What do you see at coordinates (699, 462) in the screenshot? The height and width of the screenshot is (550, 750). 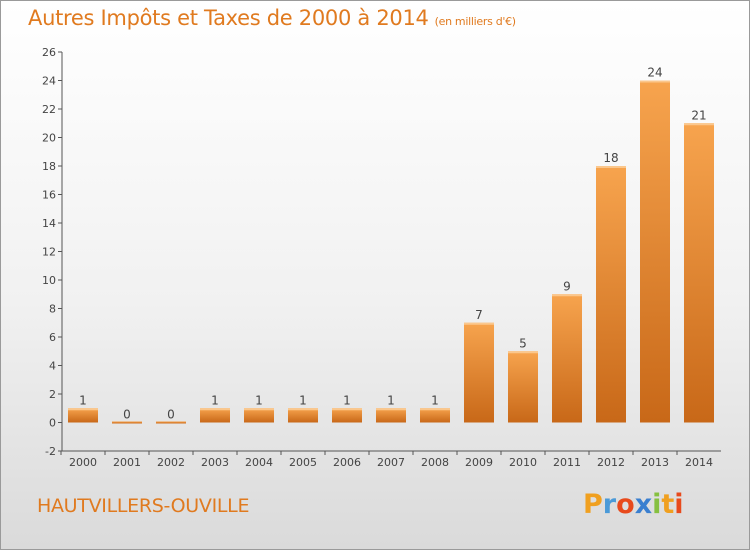 I see `x-tick-label: 2014` at bounding box center [699, 462].